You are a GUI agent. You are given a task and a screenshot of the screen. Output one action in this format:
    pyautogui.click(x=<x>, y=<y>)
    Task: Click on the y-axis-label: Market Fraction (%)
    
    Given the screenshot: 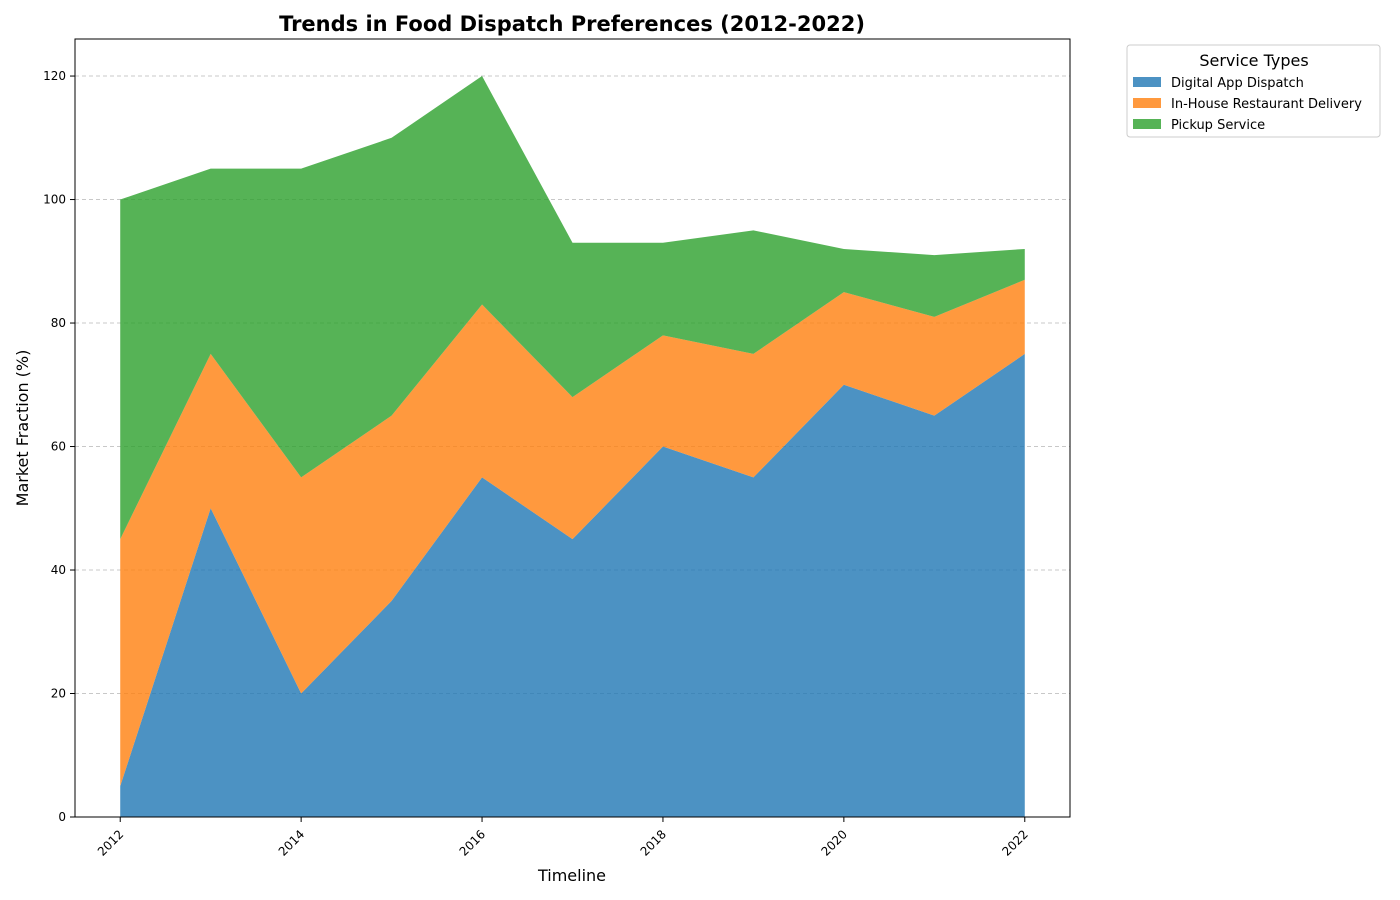 What is the action you would take?
    pyautogui.click(x=22, y=428)
    